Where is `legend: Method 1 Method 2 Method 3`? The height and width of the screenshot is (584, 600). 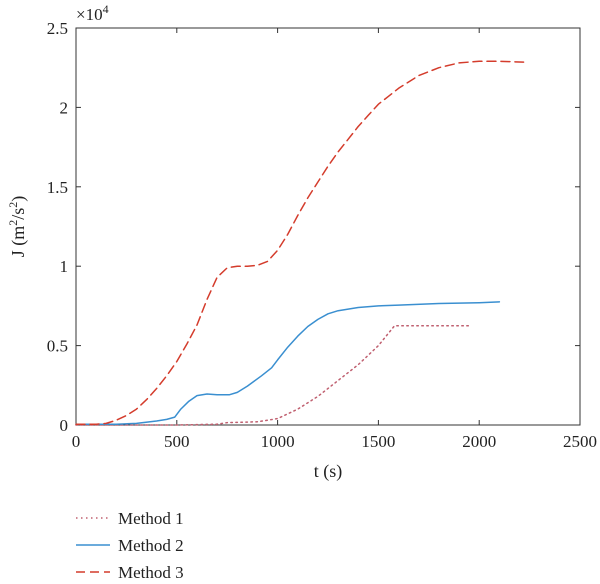 legend: Method 1 Method 2 Method 3 is located at coordinates (130, 545).